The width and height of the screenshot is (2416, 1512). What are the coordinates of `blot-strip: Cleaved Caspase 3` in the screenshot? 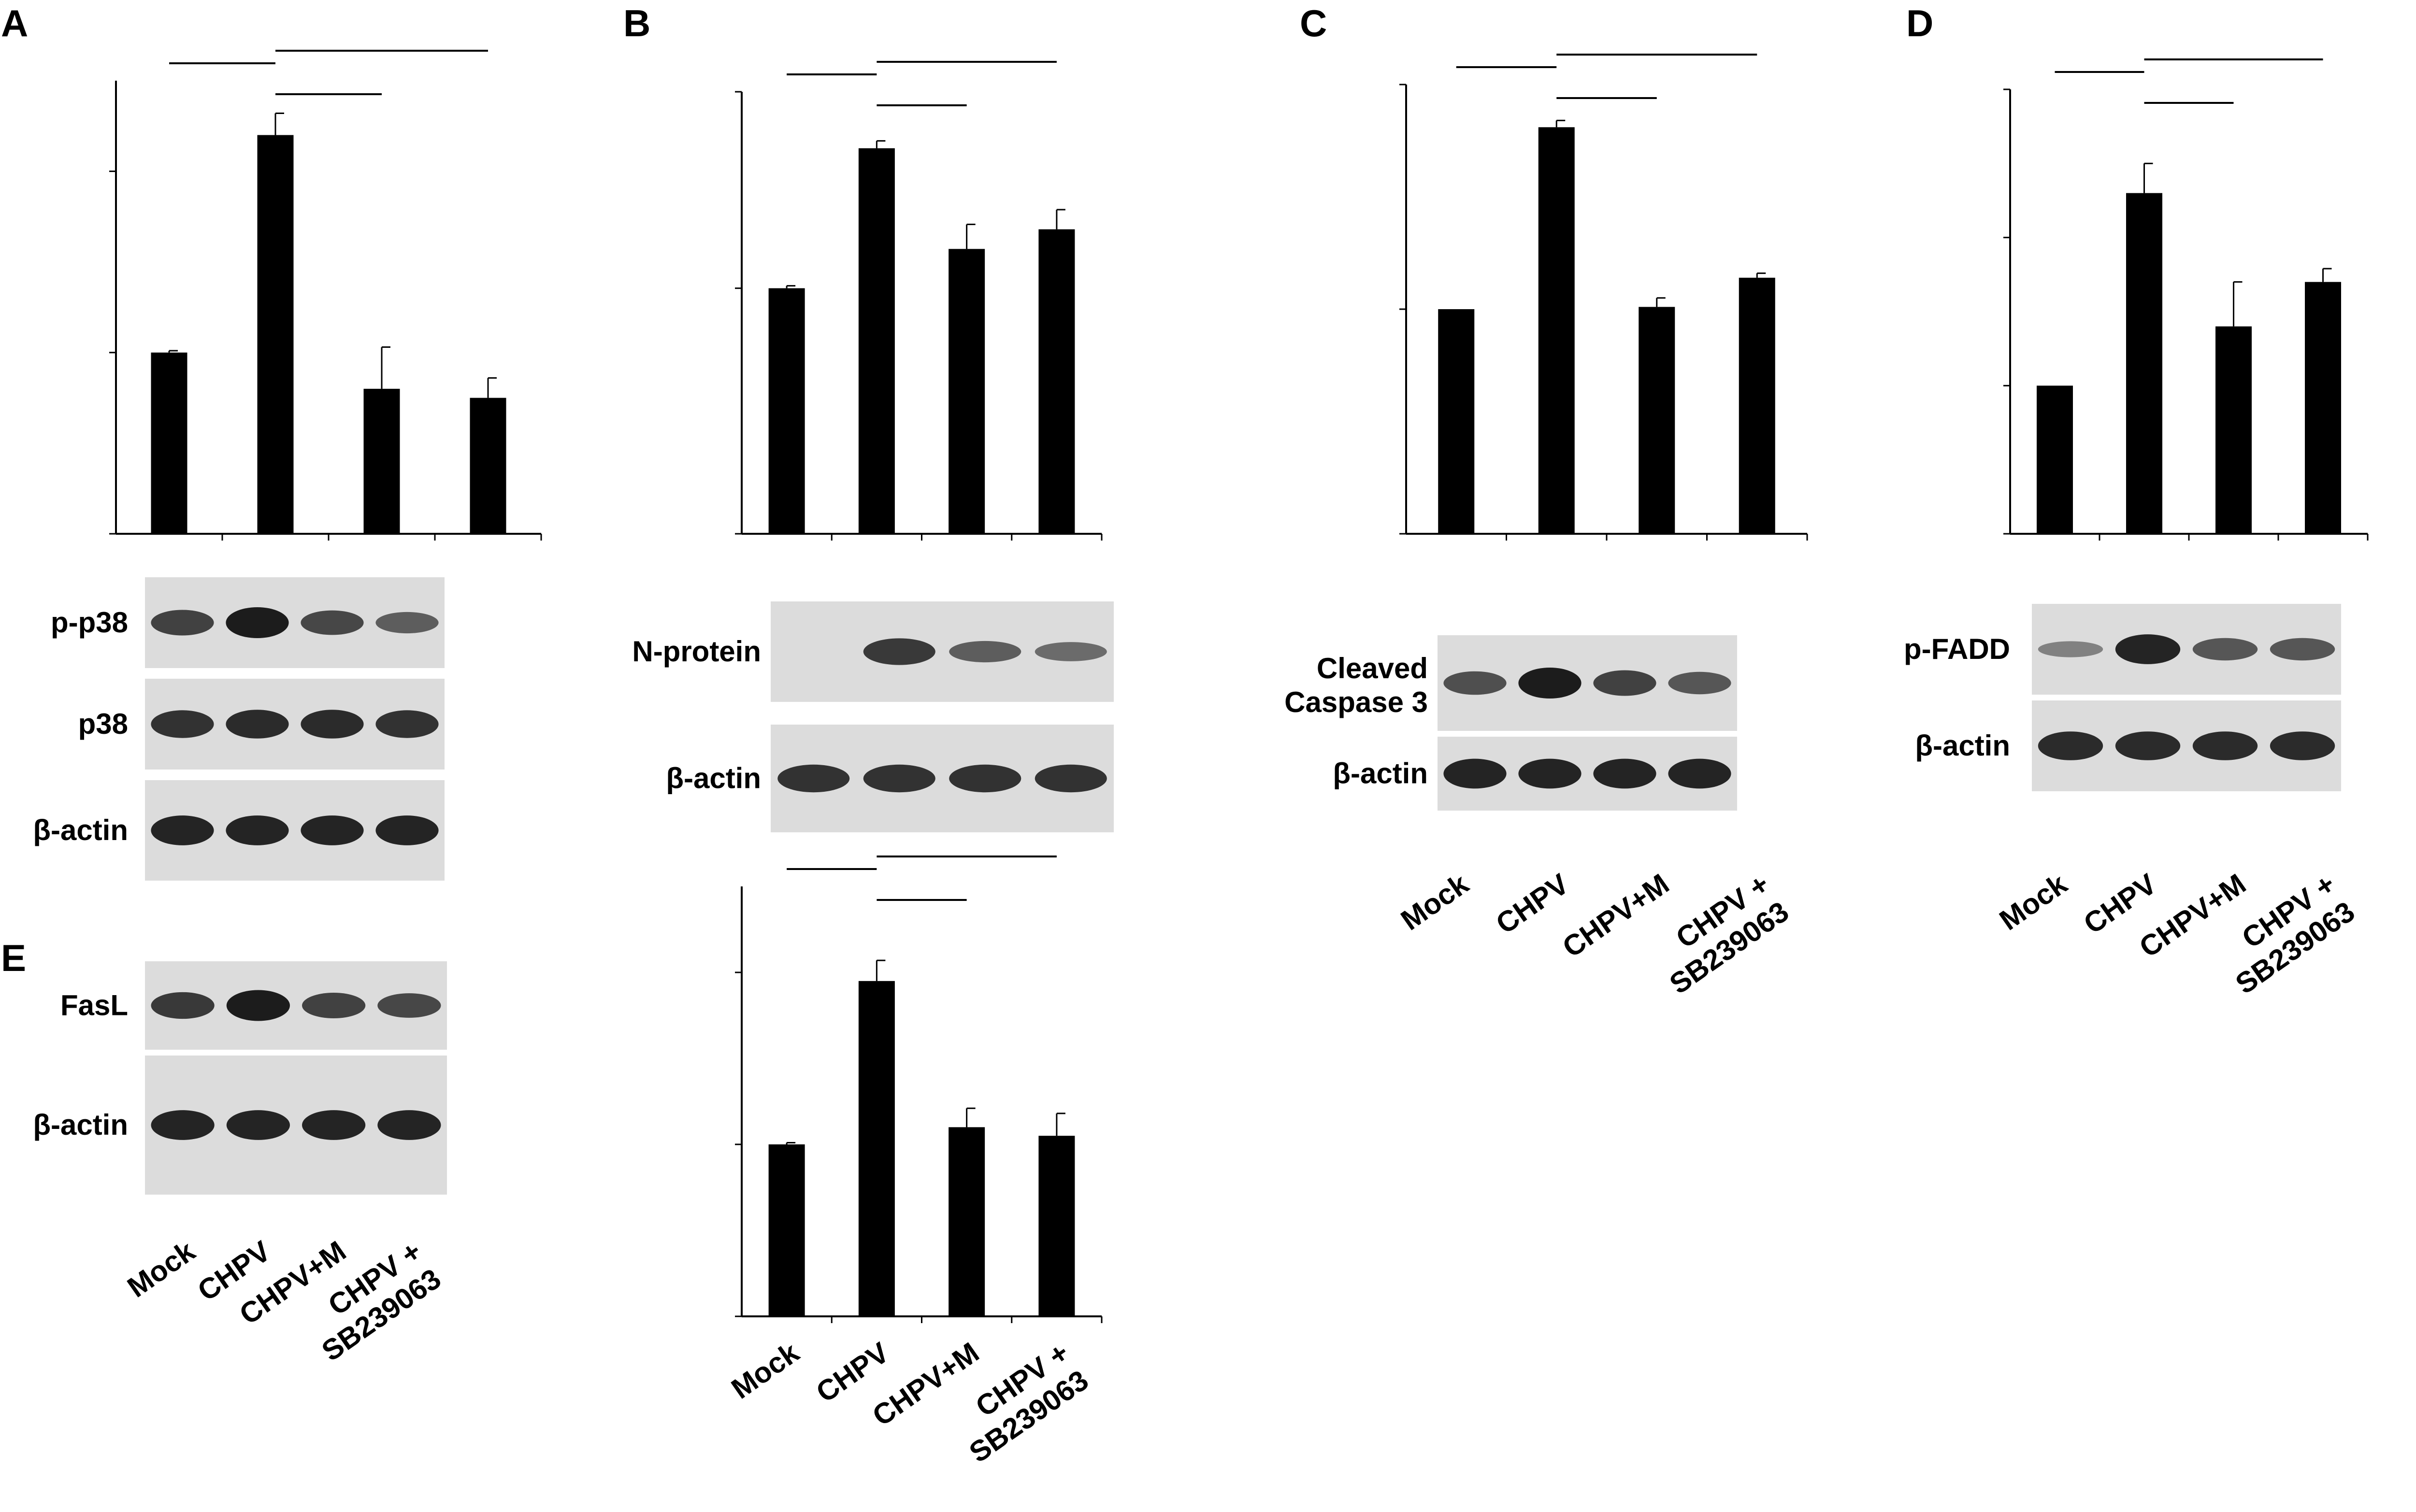 It's located at (1510, 683).